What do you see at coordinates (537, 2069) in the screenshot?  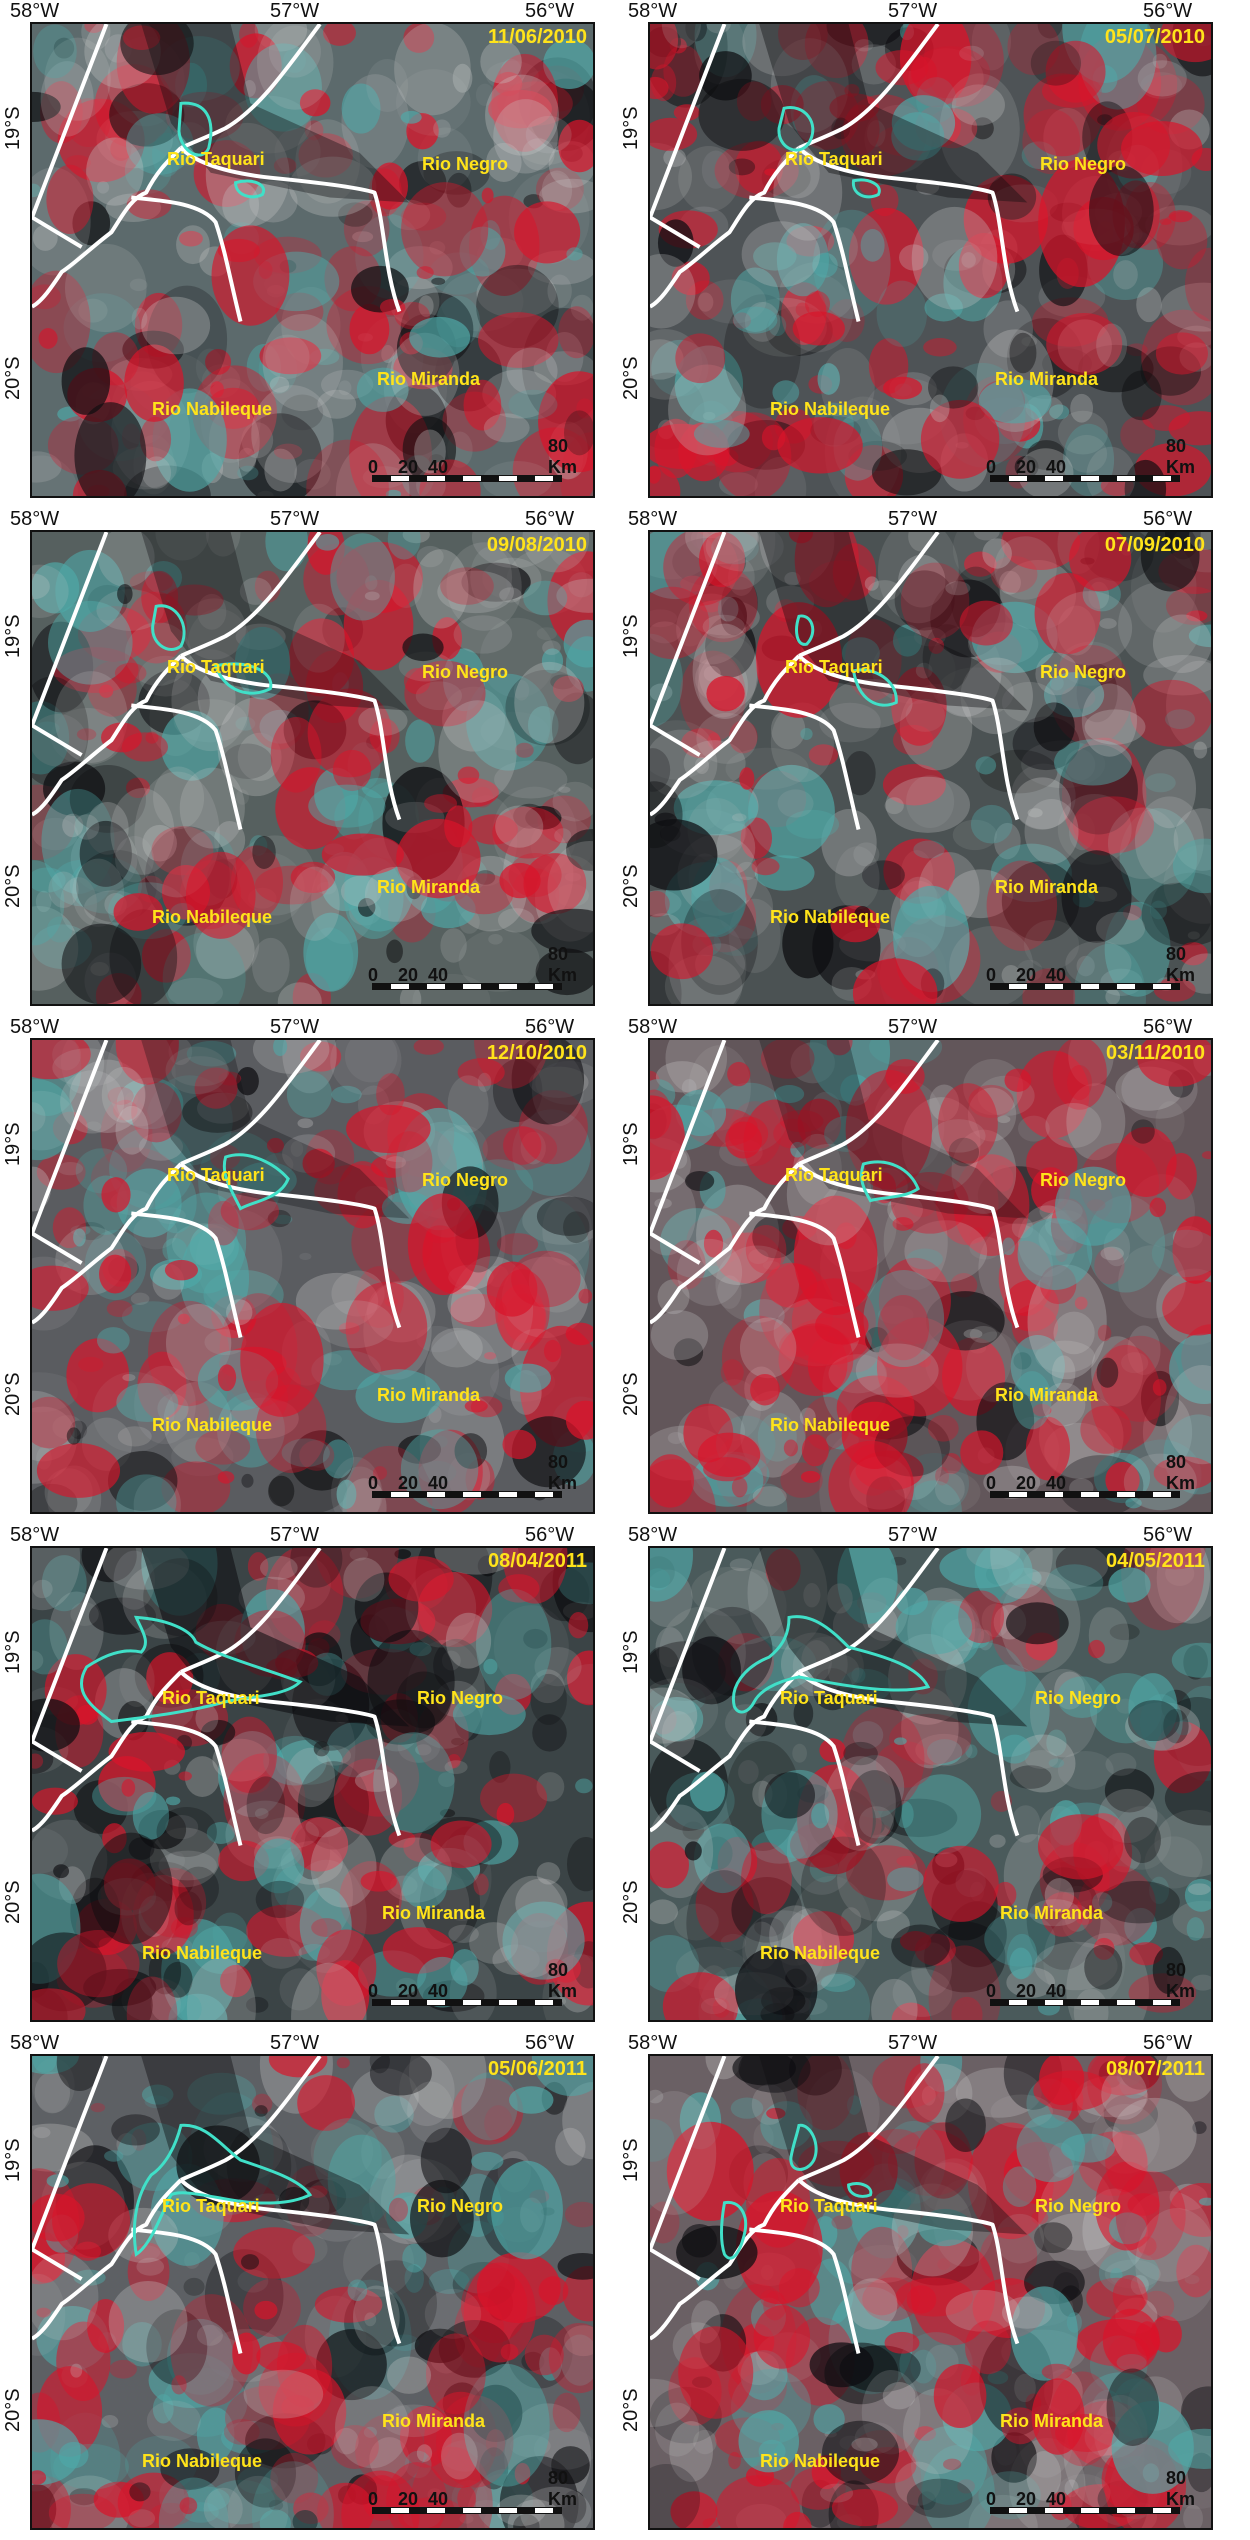 I see `image-date: 05/06/2011` at bounding box center [537, 2069].